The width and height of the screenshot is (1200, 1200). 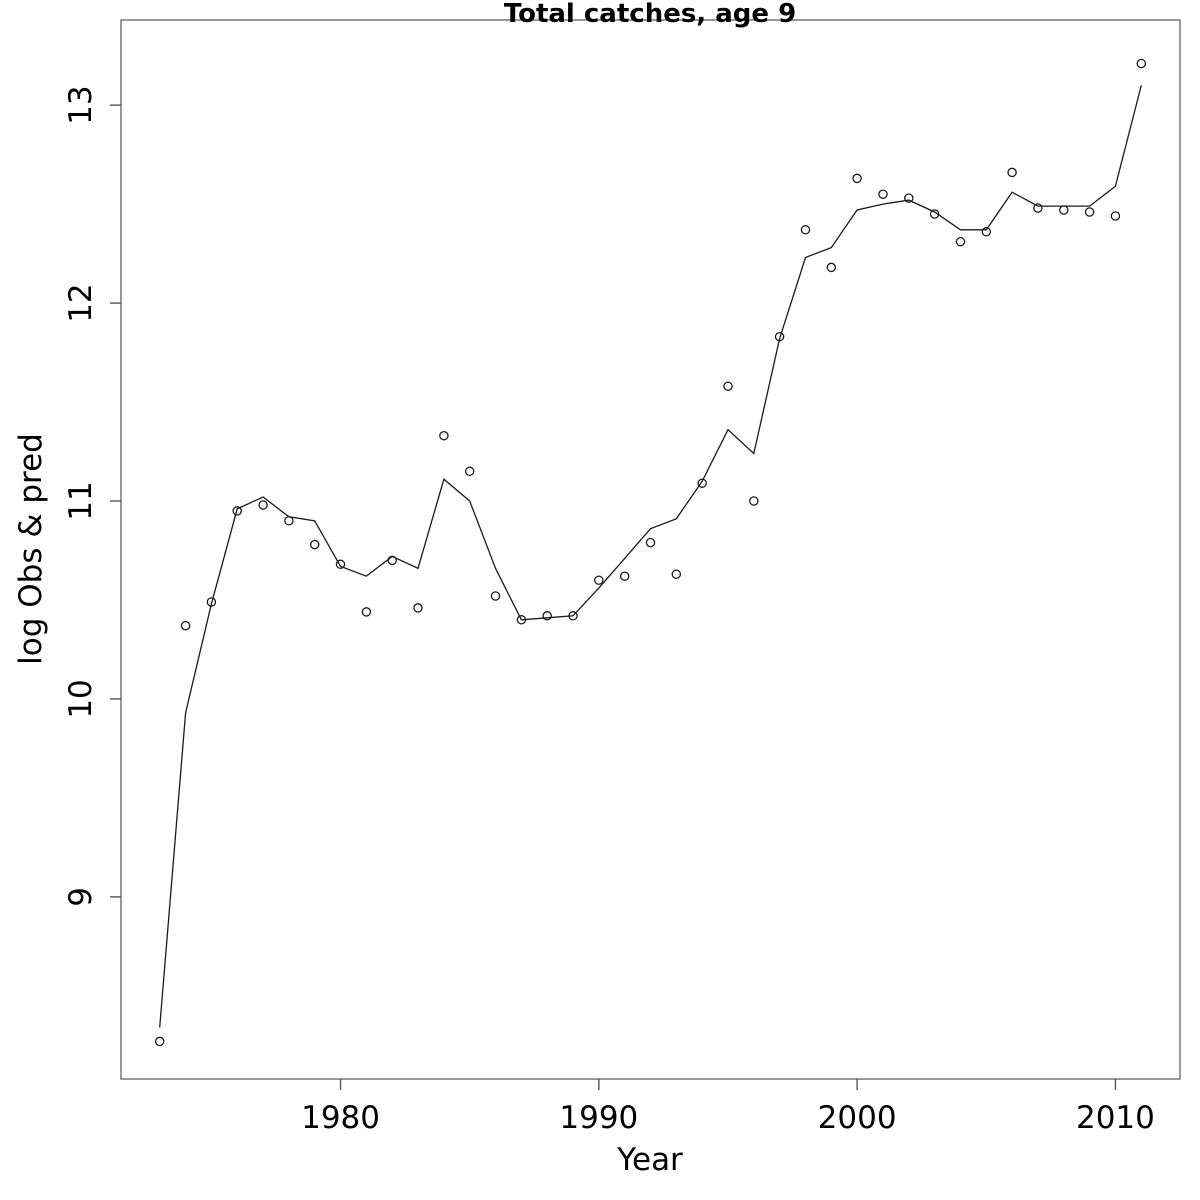 What do you see at coordinates (649, 1160) in the screenshot?
I see `x-axis-label: Year` at bounding box center [649, 1160].